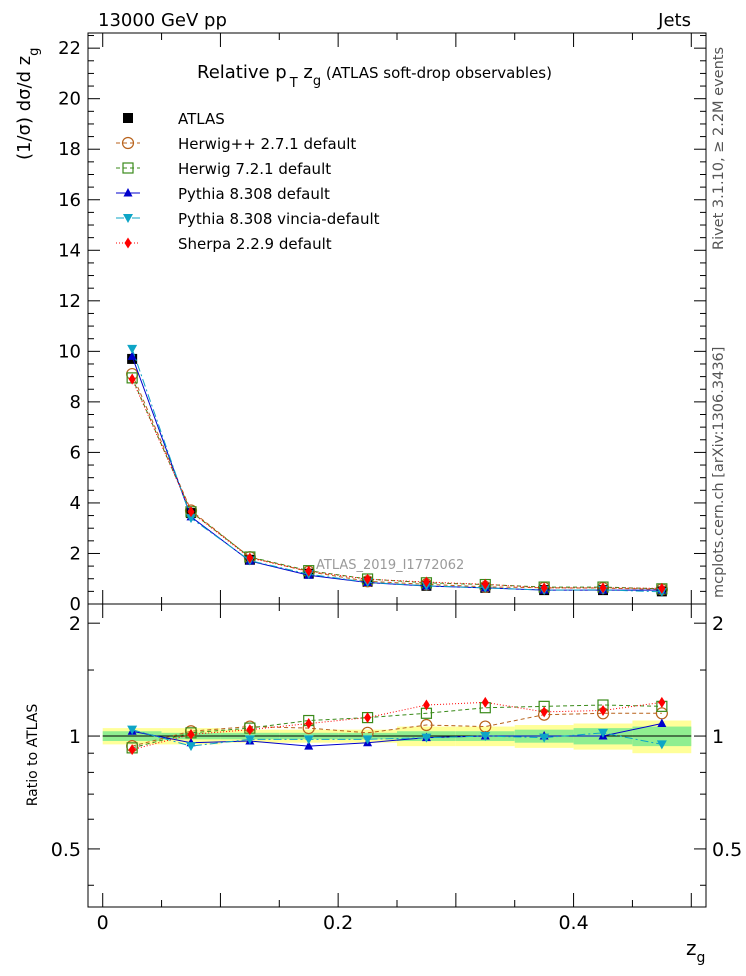 Image resolution: width=746 pixels, height=976 pixels. I want to click on analysis-watermark: ATLAS_2019_I1772062, so click(390, 565).